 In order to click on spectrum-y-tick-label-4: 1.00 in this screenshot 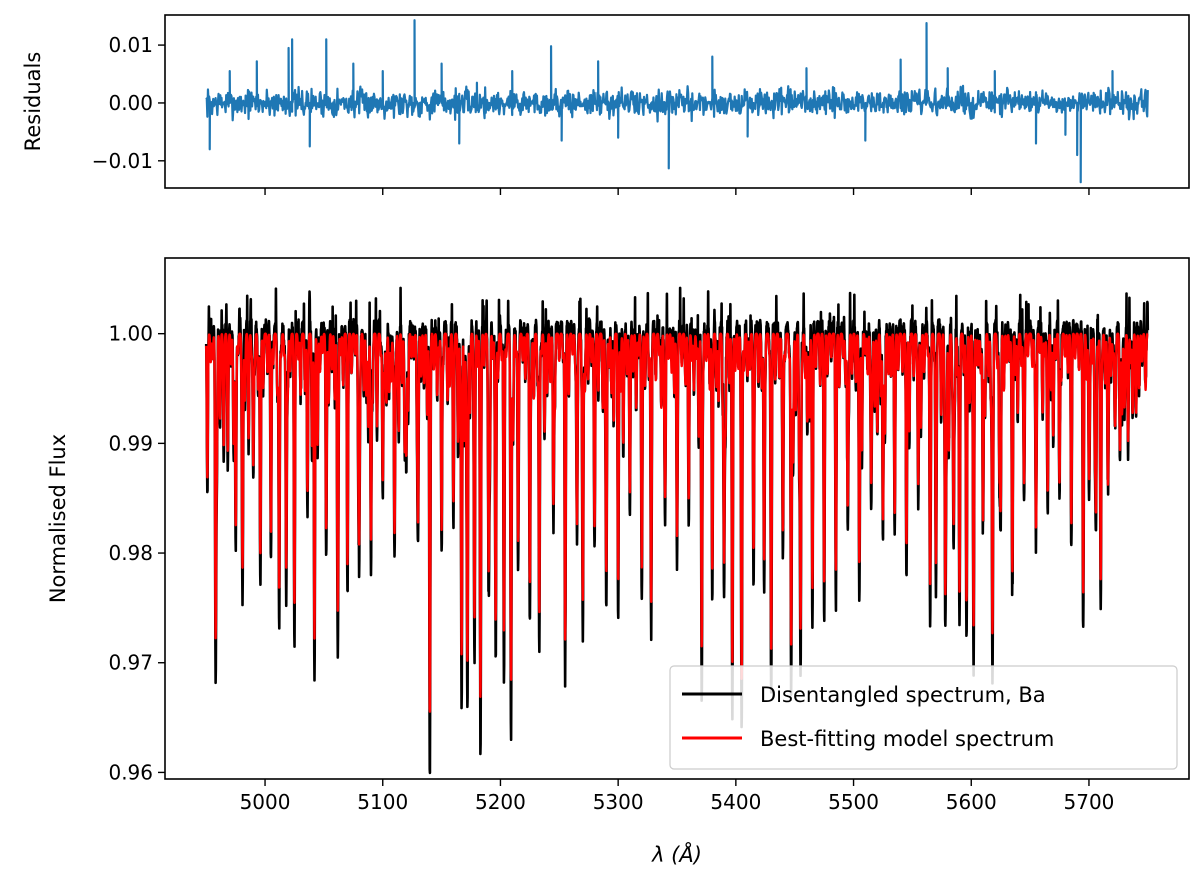, I will do `click(130, 334)`.